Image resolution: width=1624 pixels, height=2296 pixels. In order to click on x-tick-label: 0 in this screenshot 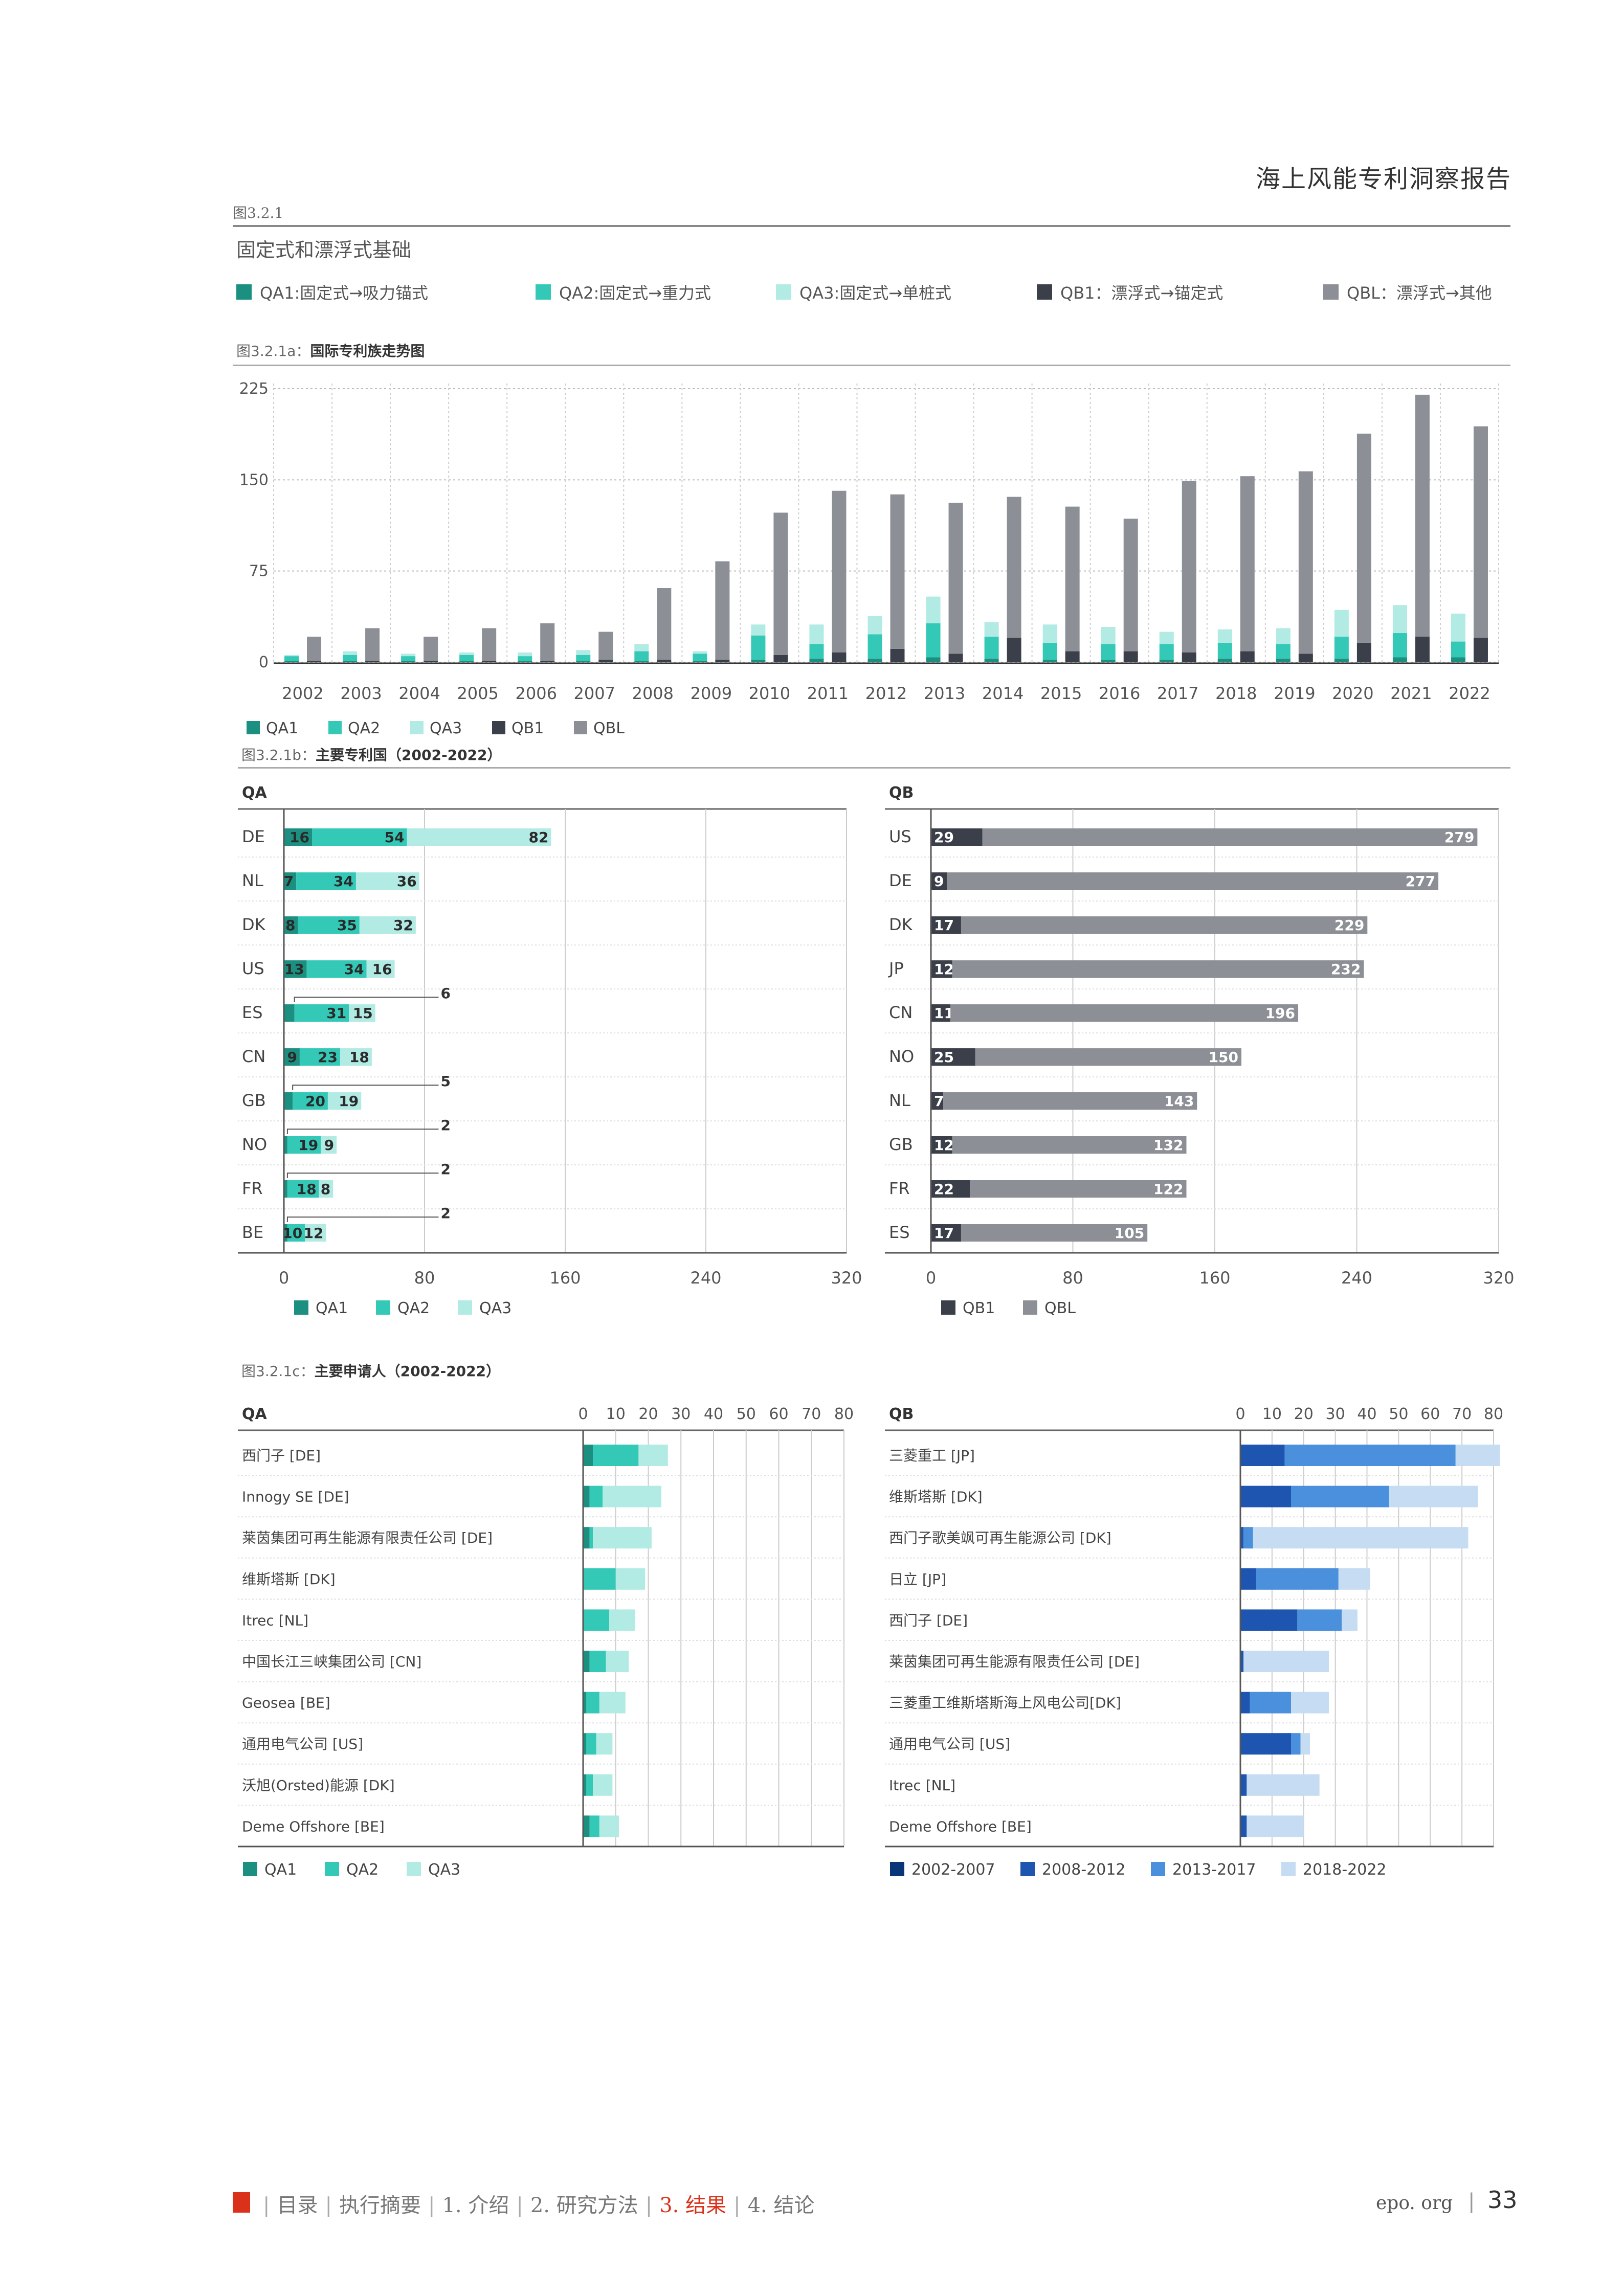, I will do `click(931, 1278)`.